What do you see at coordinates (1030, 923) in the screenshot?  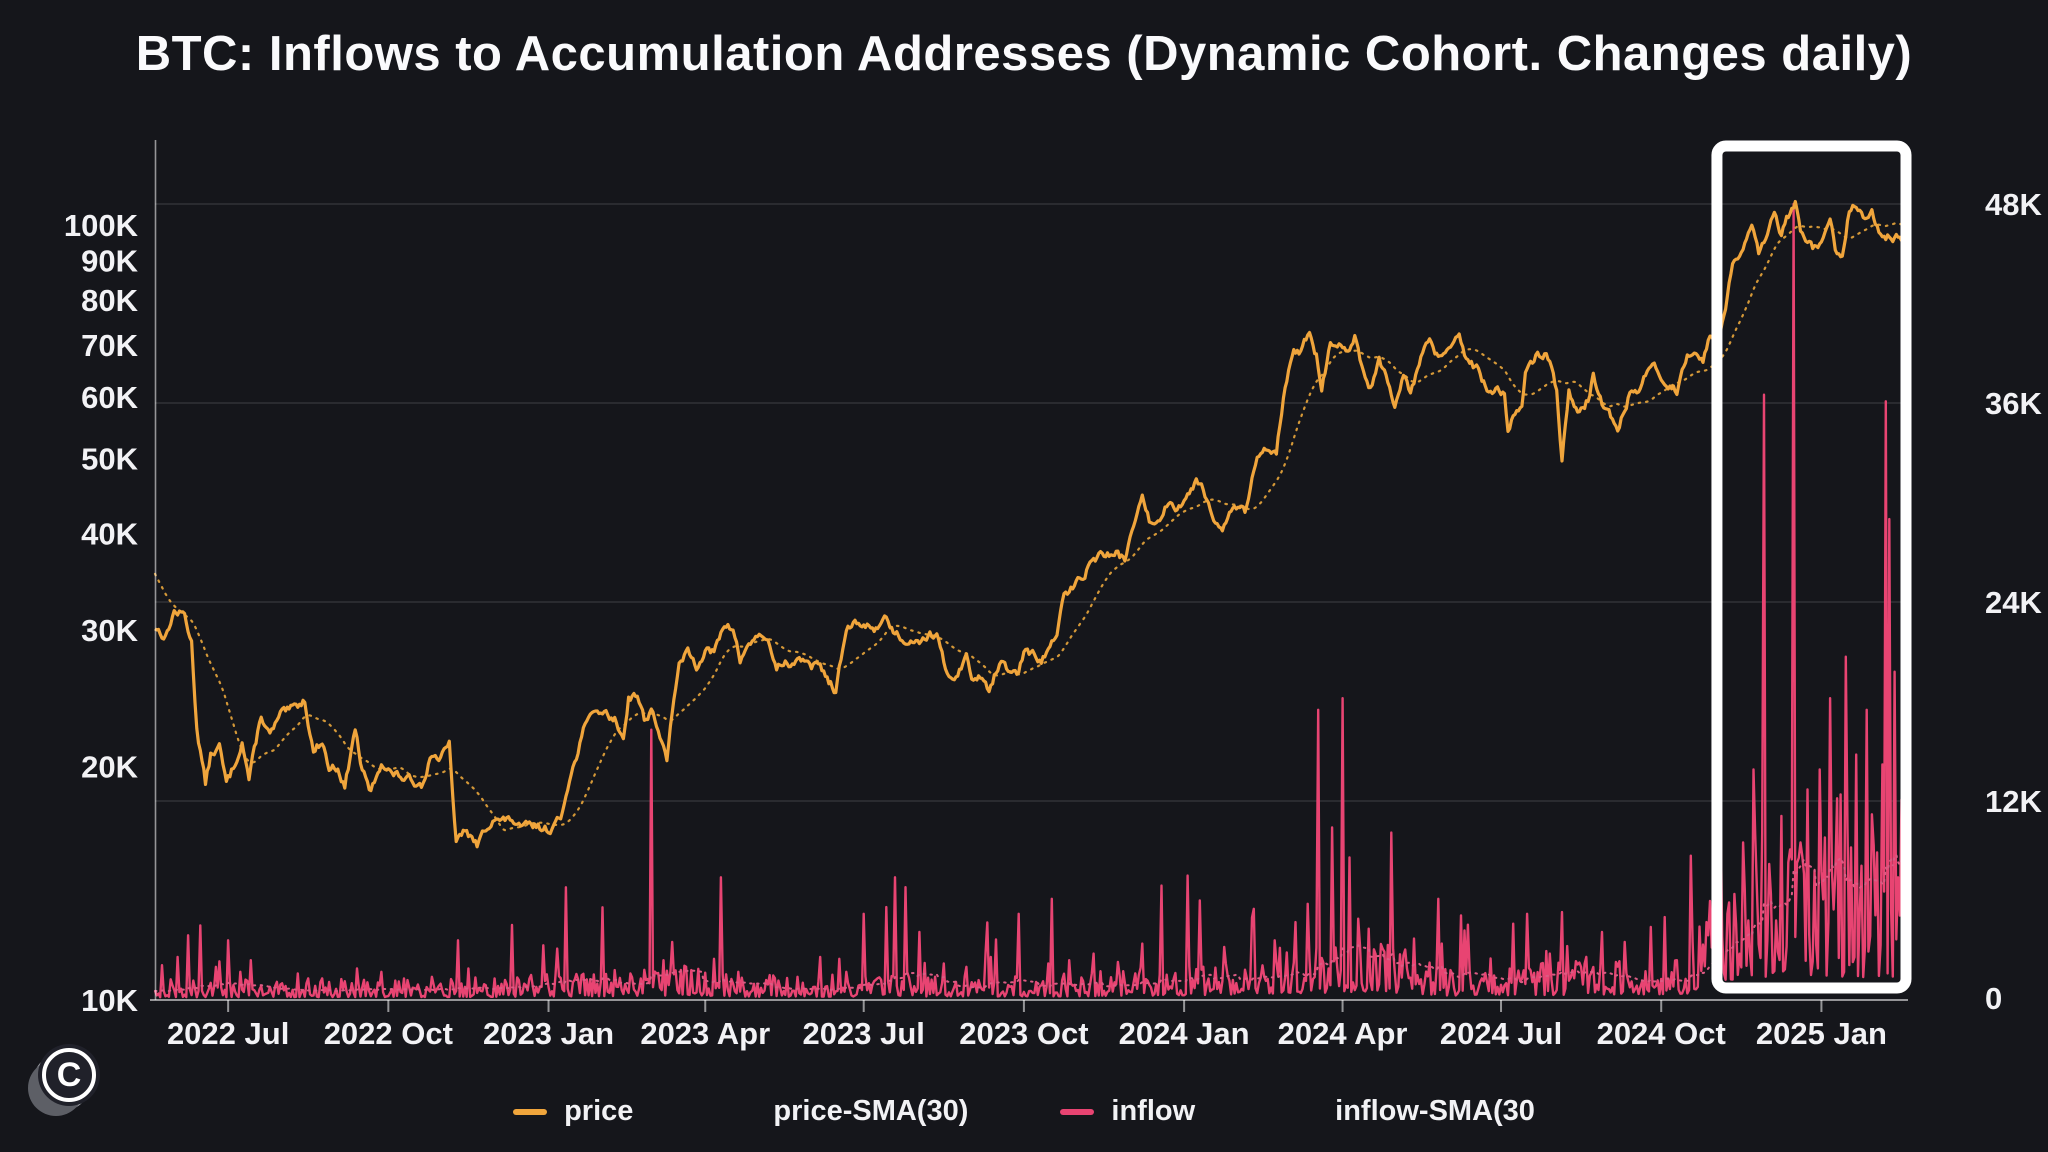 I see `inflow-sma-line` at bounding box center [1030, 923].